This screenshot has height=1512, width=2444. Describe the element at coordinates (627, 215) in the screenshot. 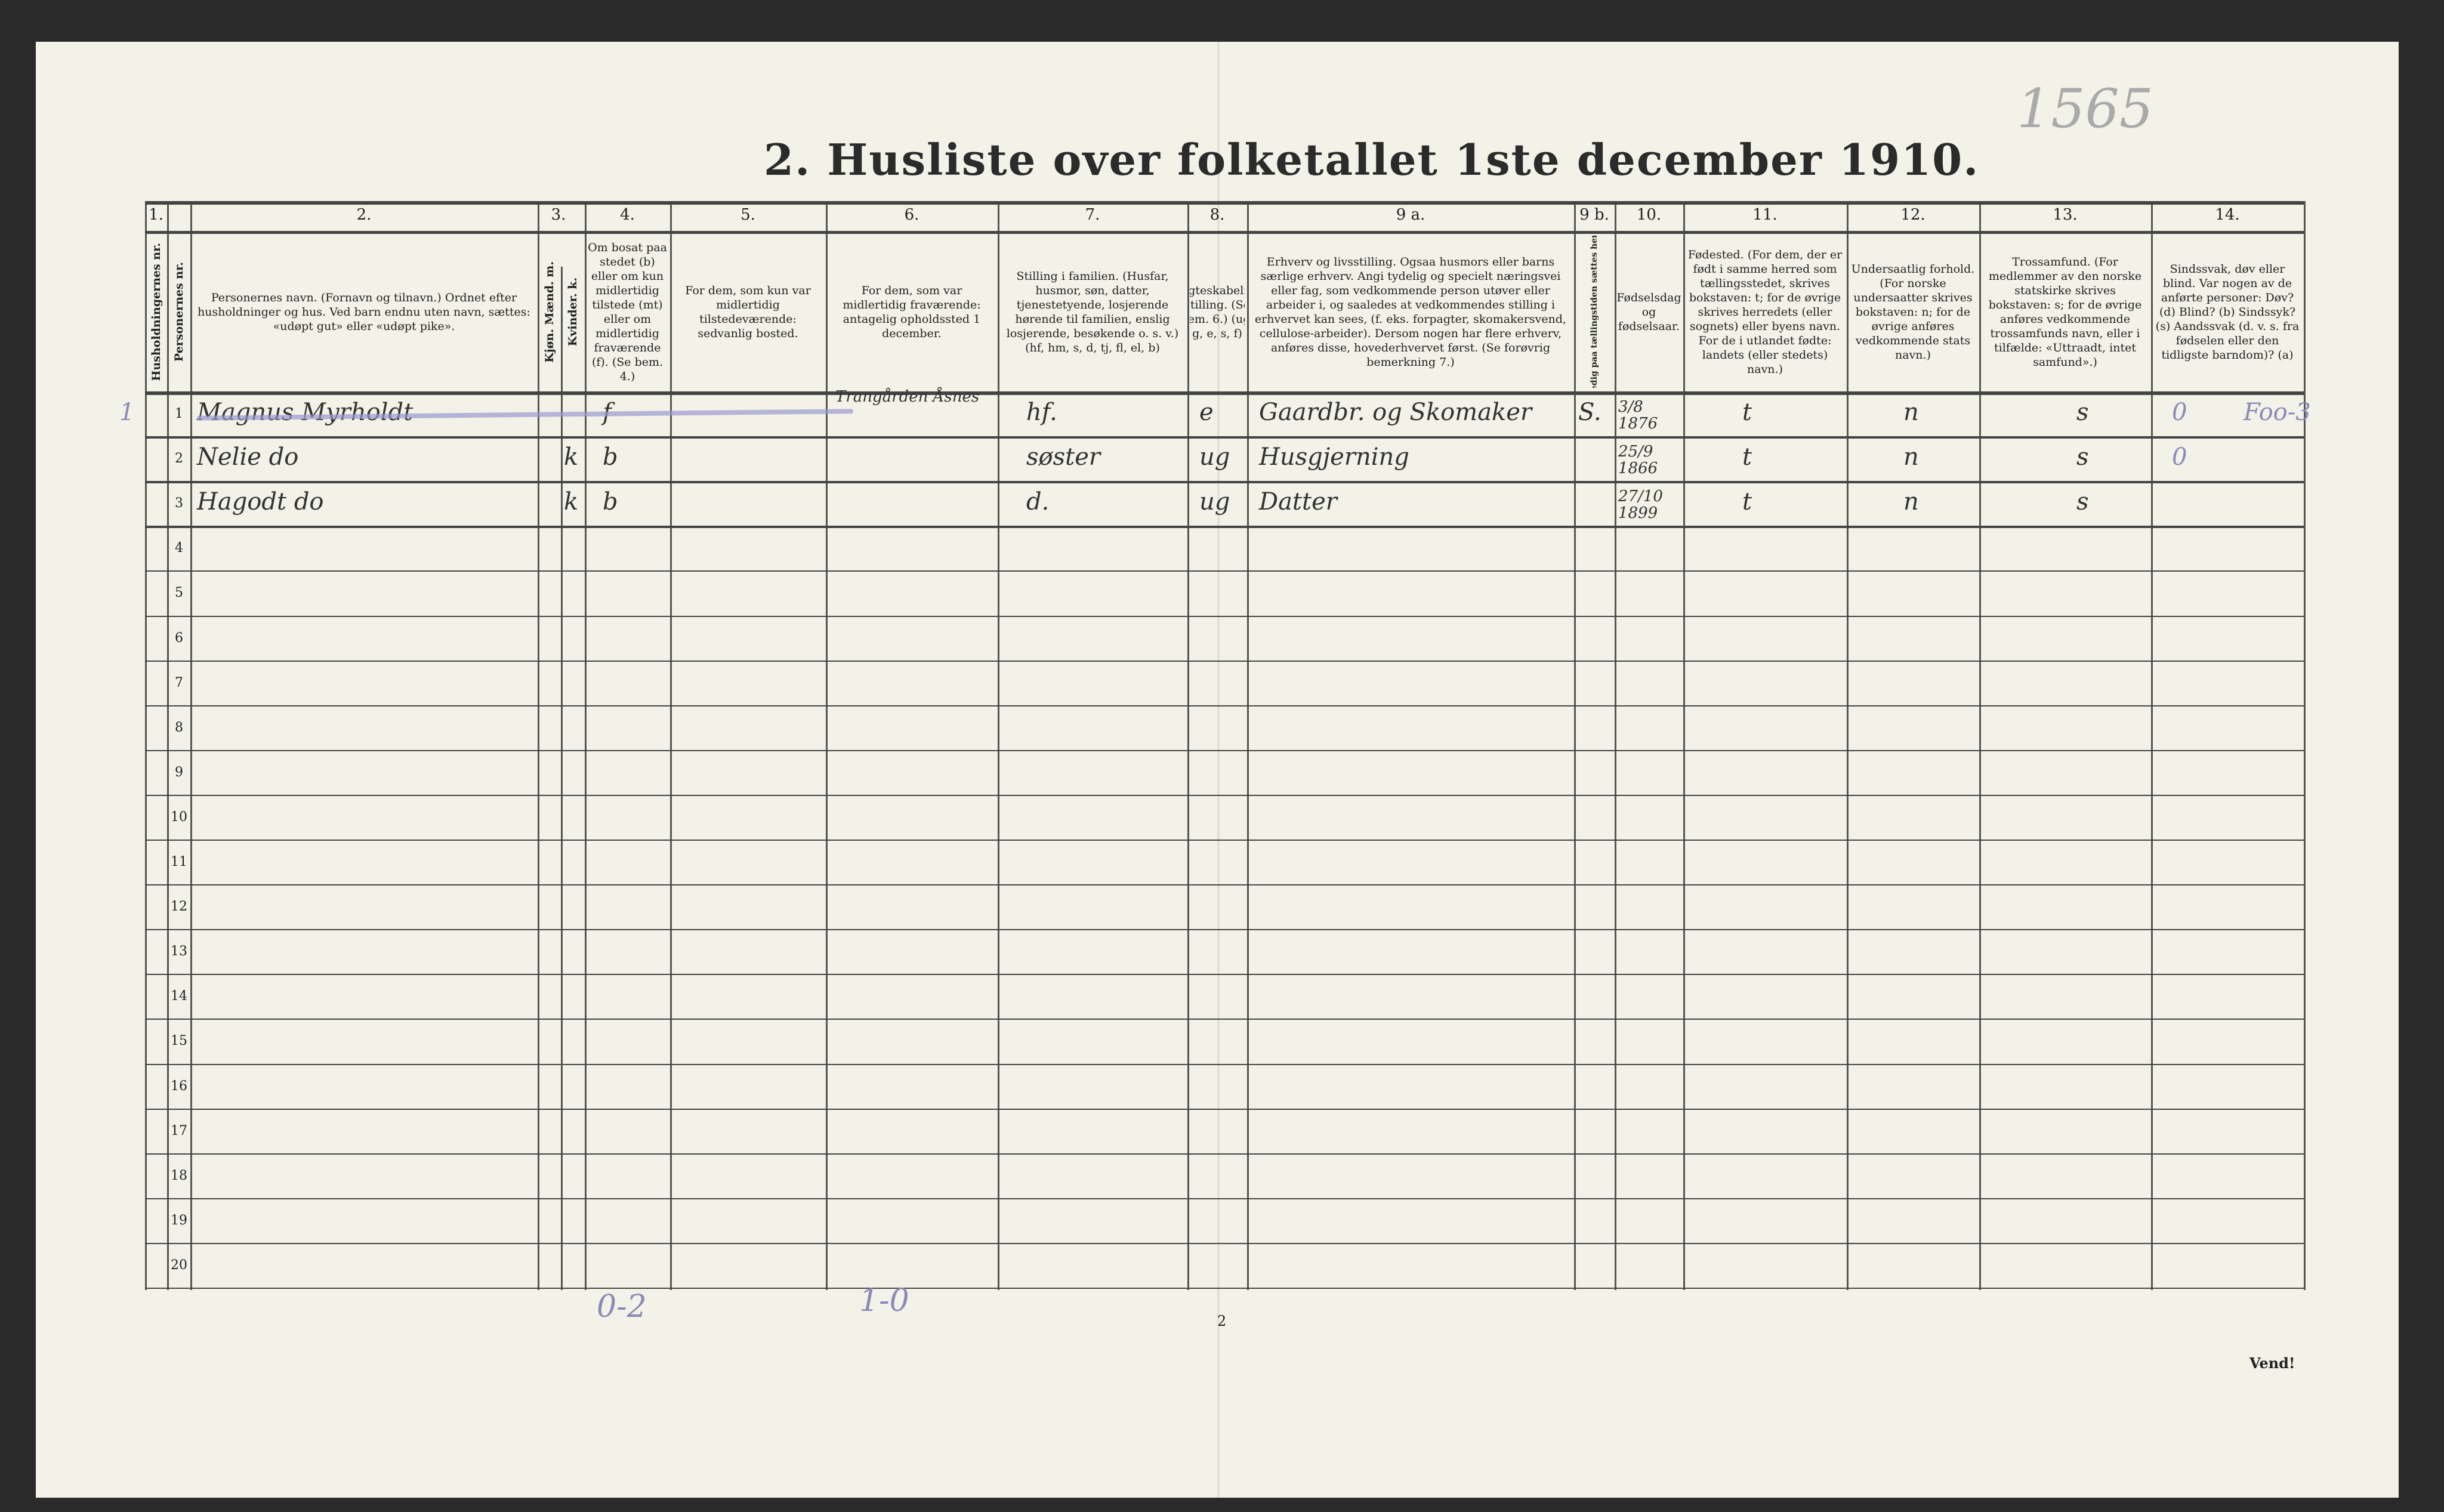

I see `column-number: 4.` at that location.